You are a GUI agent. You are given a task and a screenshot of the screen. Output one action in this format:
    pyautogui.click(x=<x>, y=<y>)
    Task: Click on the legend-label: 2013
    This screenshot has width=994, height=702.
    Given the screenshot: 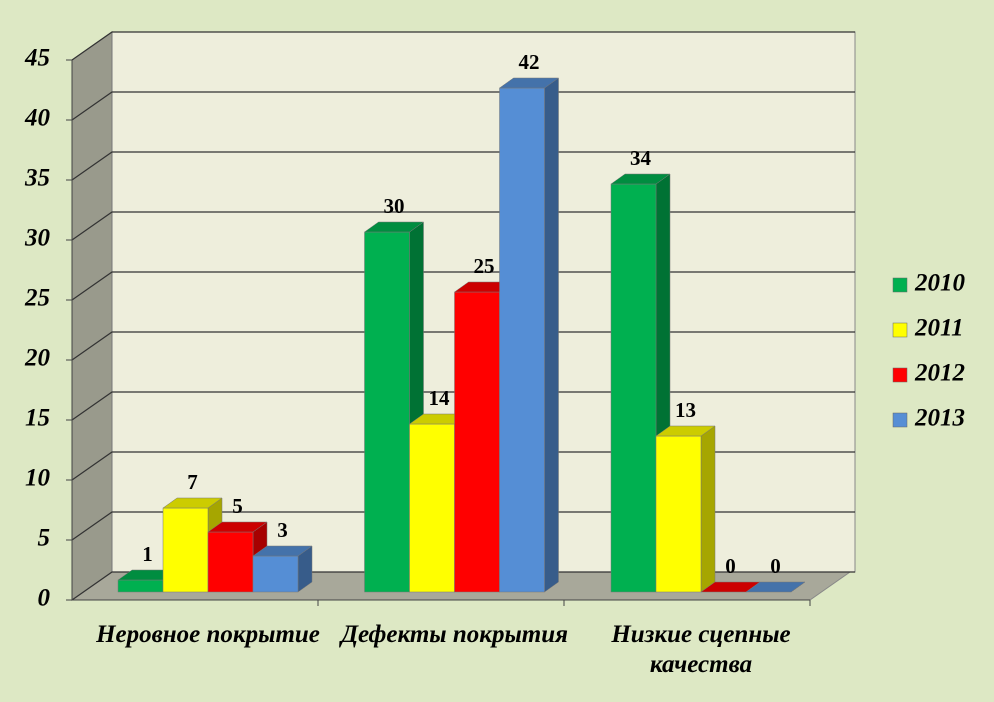 What is the action you would take?
    pyautogui.click(x=939, y=418)
    